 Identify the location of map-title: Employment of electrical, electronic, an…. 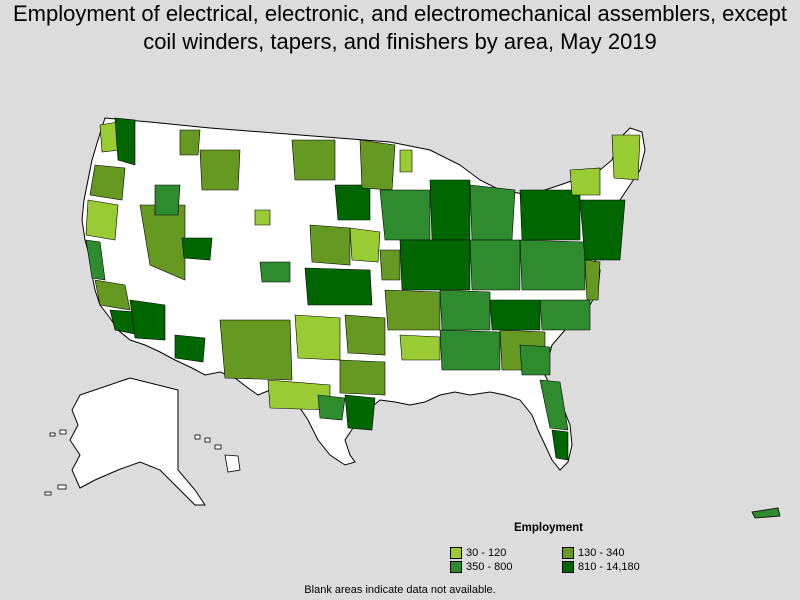
(400, 27).